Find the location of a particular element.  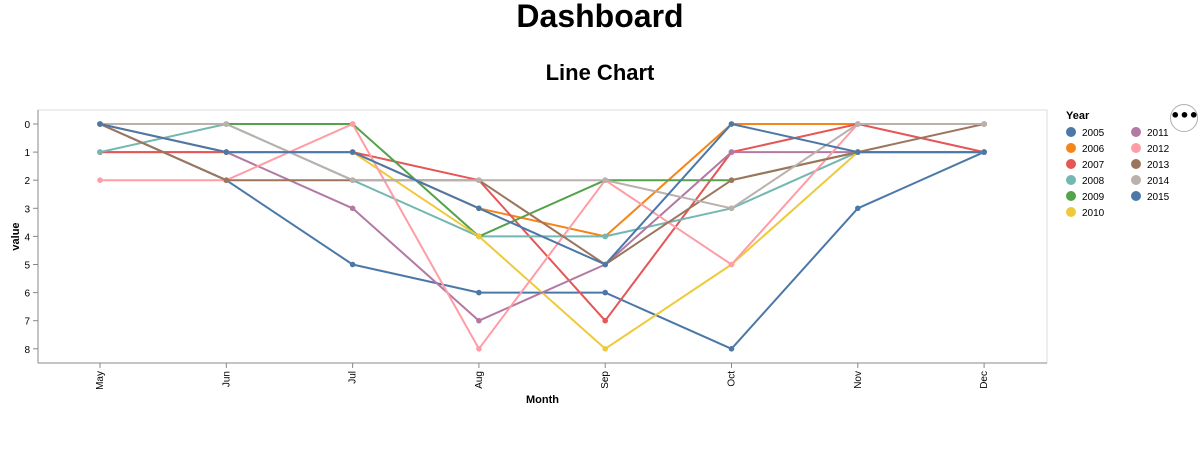

y-tick-label: 5 is located at coordinates (27, 266).